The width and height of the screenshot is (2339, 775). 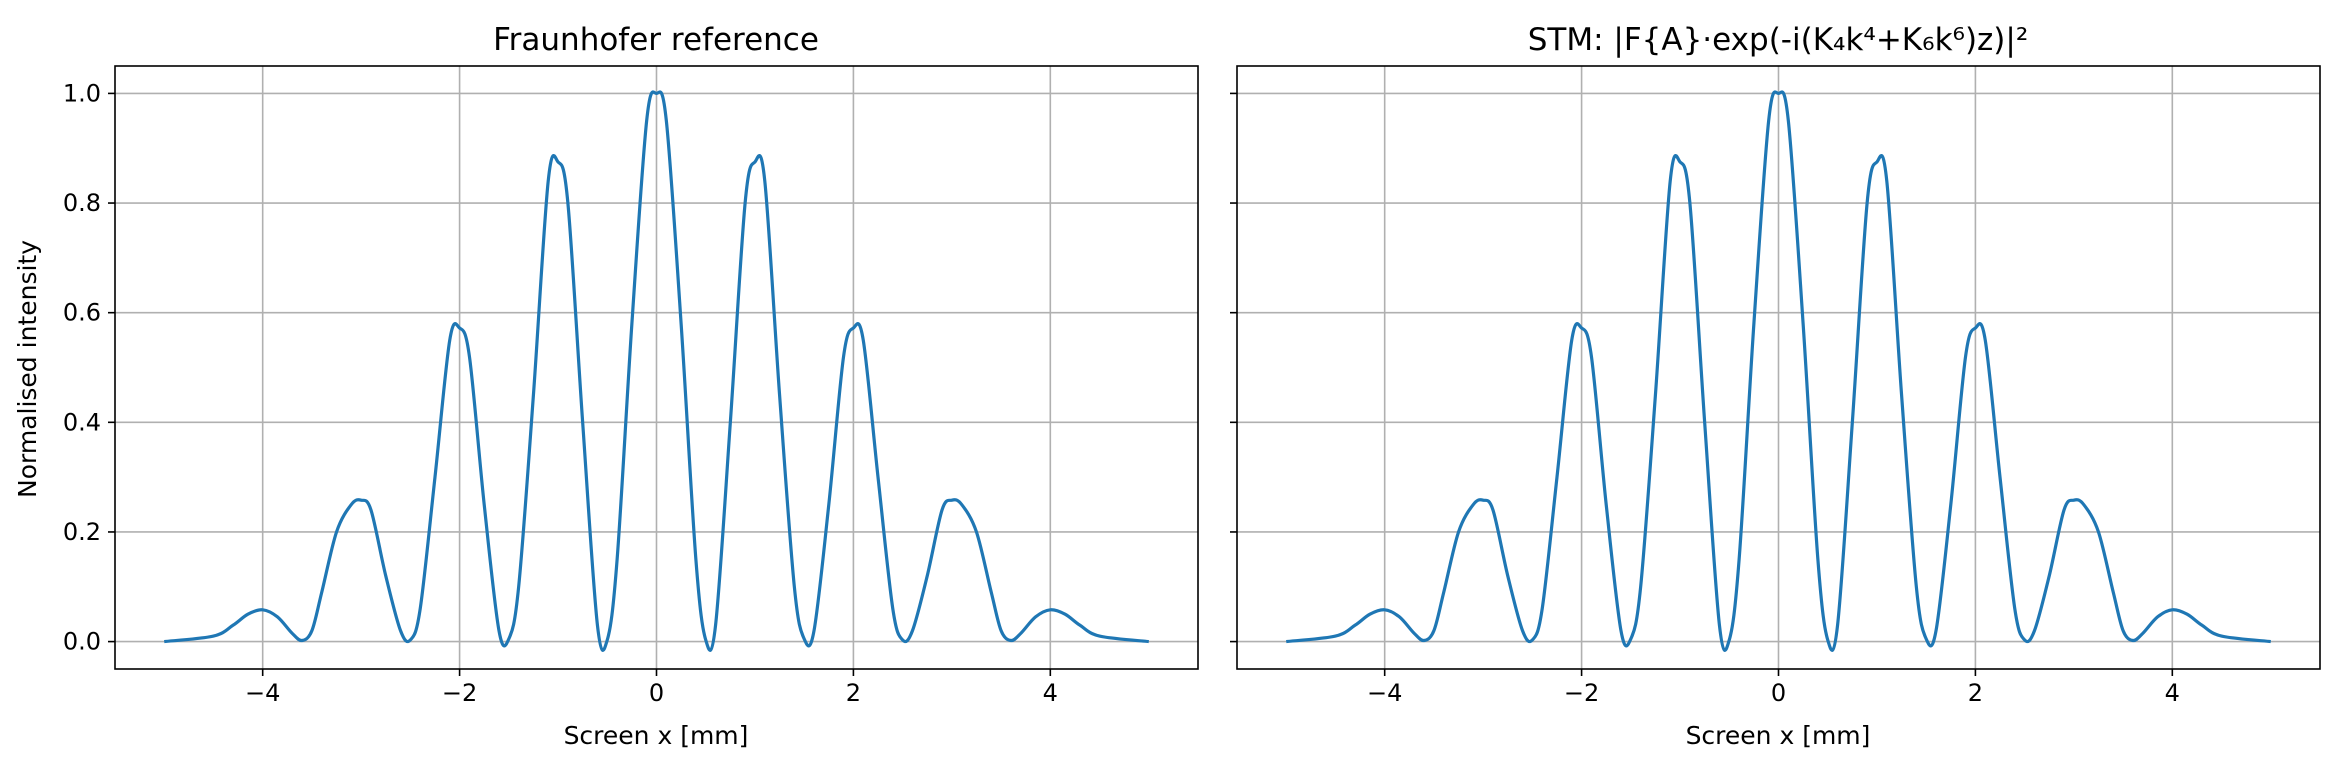 I want to click on y-tick-label: 0.6, so click(x=82, y=313).